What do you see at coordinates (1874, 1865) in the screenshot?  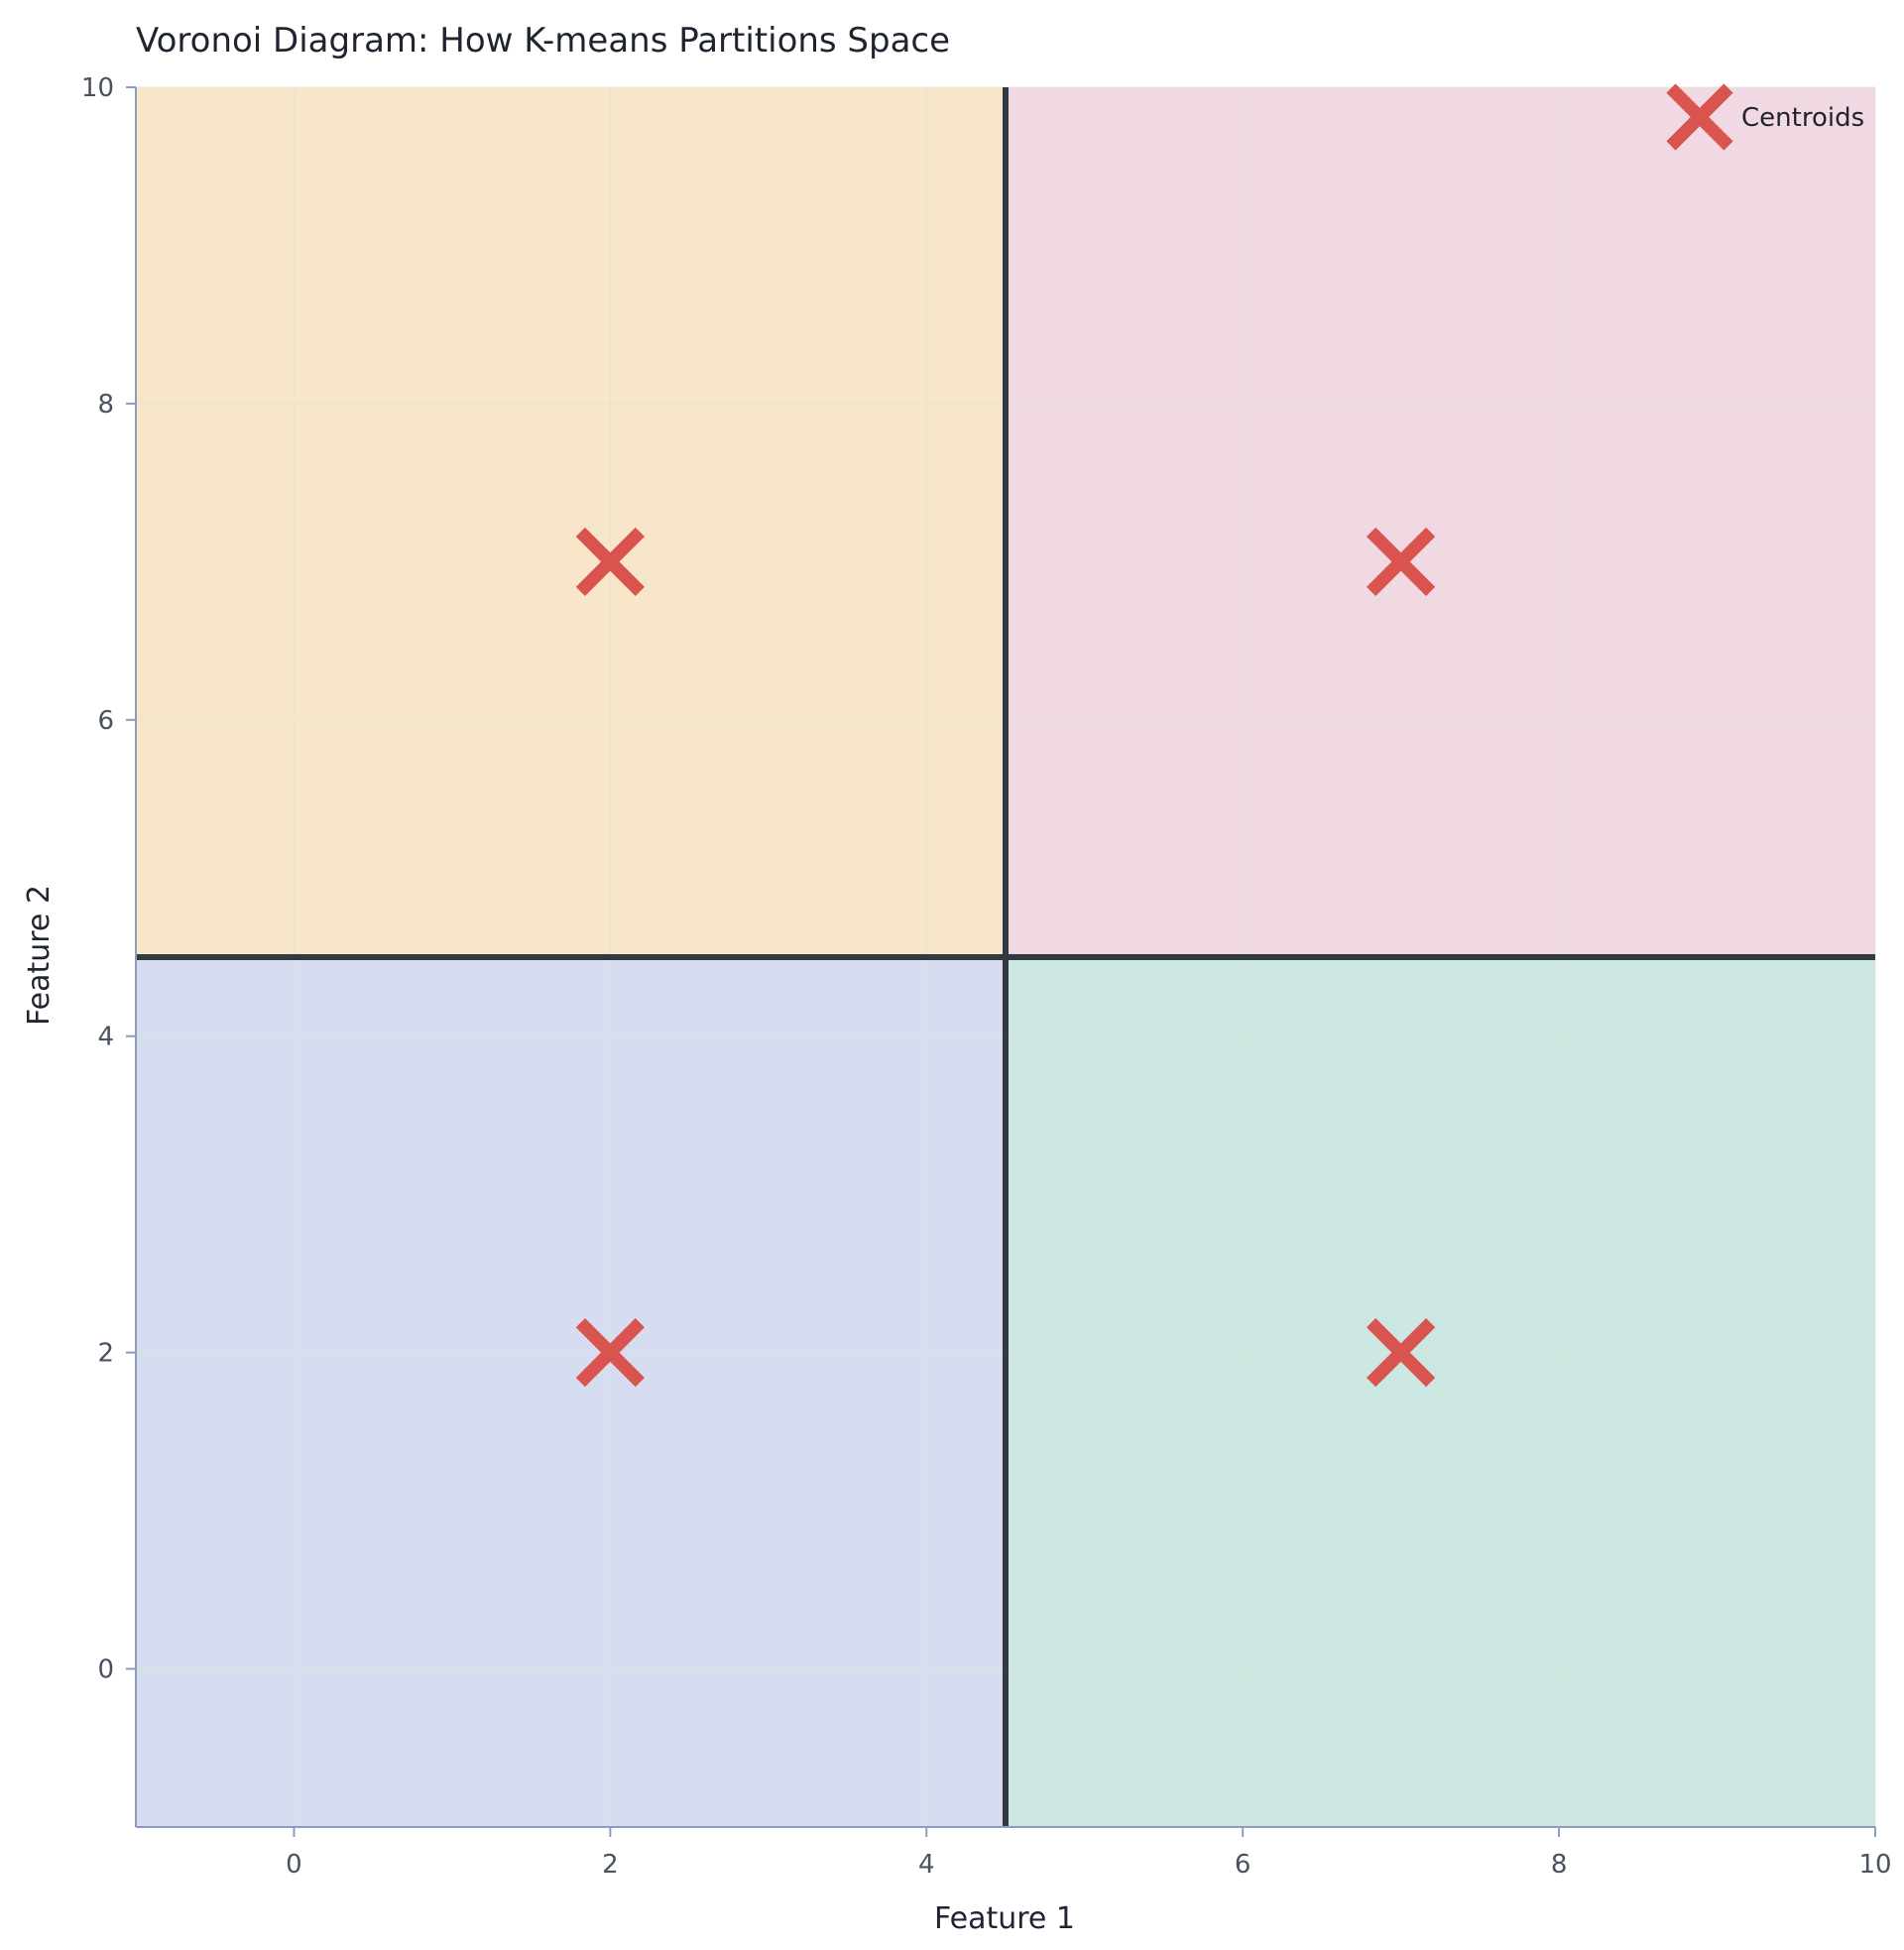 I see `x-tick-label: 10` at bounding box center [1874, 1865].